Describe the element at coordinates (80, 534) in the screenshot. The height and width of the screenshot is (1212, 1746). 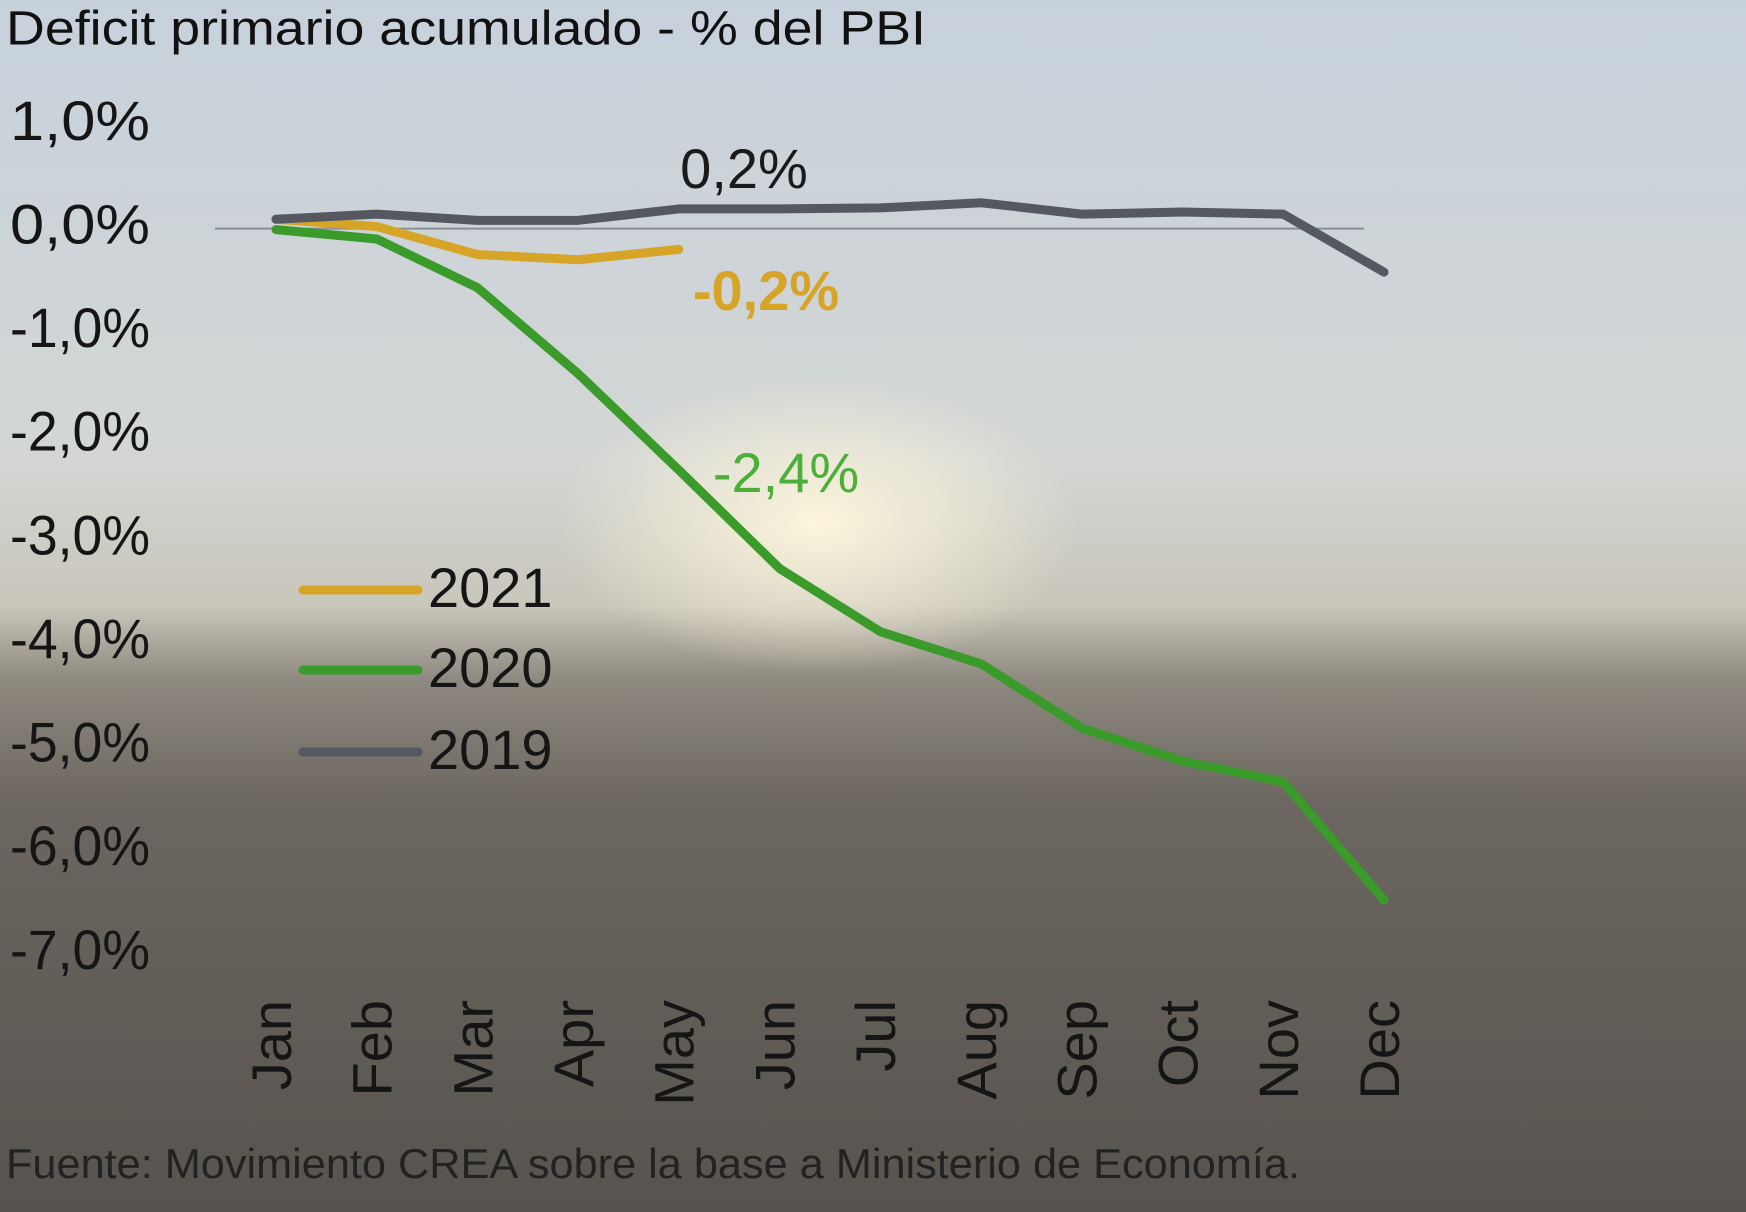
I see `y-tick-label: -3,0%` at that location.